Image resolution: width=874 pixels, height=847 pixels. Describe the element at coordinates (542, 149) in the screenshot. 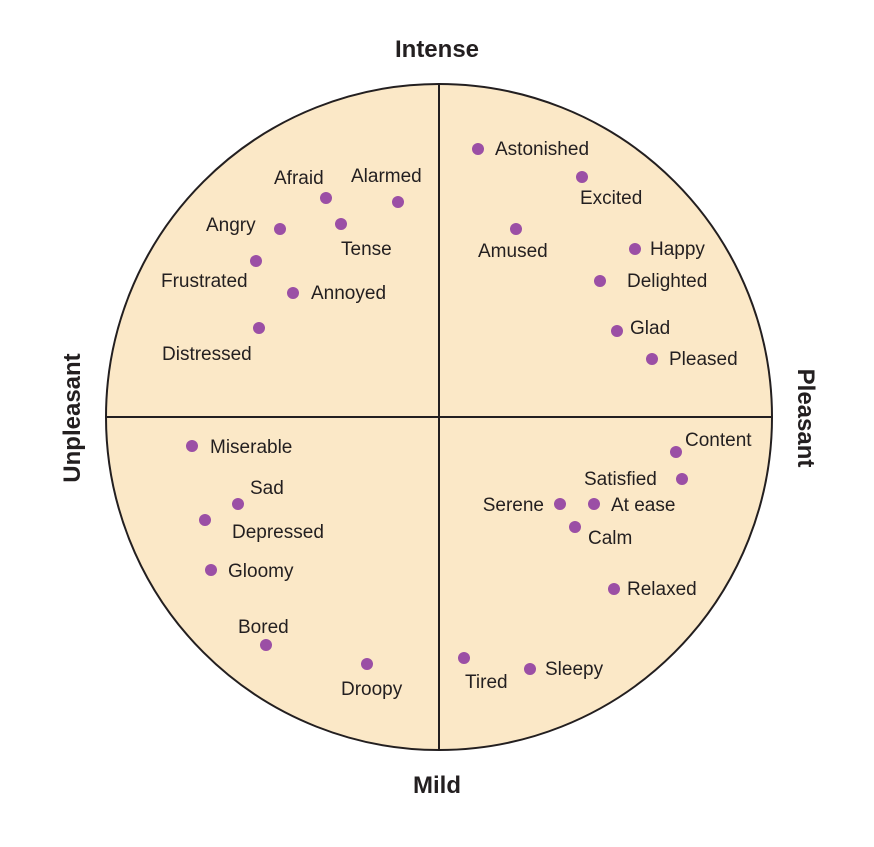

I see `emotion-label-astonished: Astonished` at that location.